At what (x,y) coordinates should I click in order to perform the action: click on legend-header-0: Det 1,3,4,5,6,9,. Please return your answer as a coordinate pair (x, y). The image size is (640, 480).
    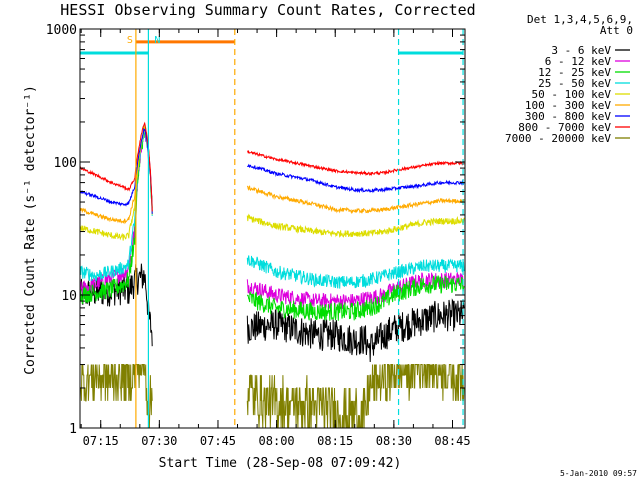
    Looking at the image, I should click on (580, 19).